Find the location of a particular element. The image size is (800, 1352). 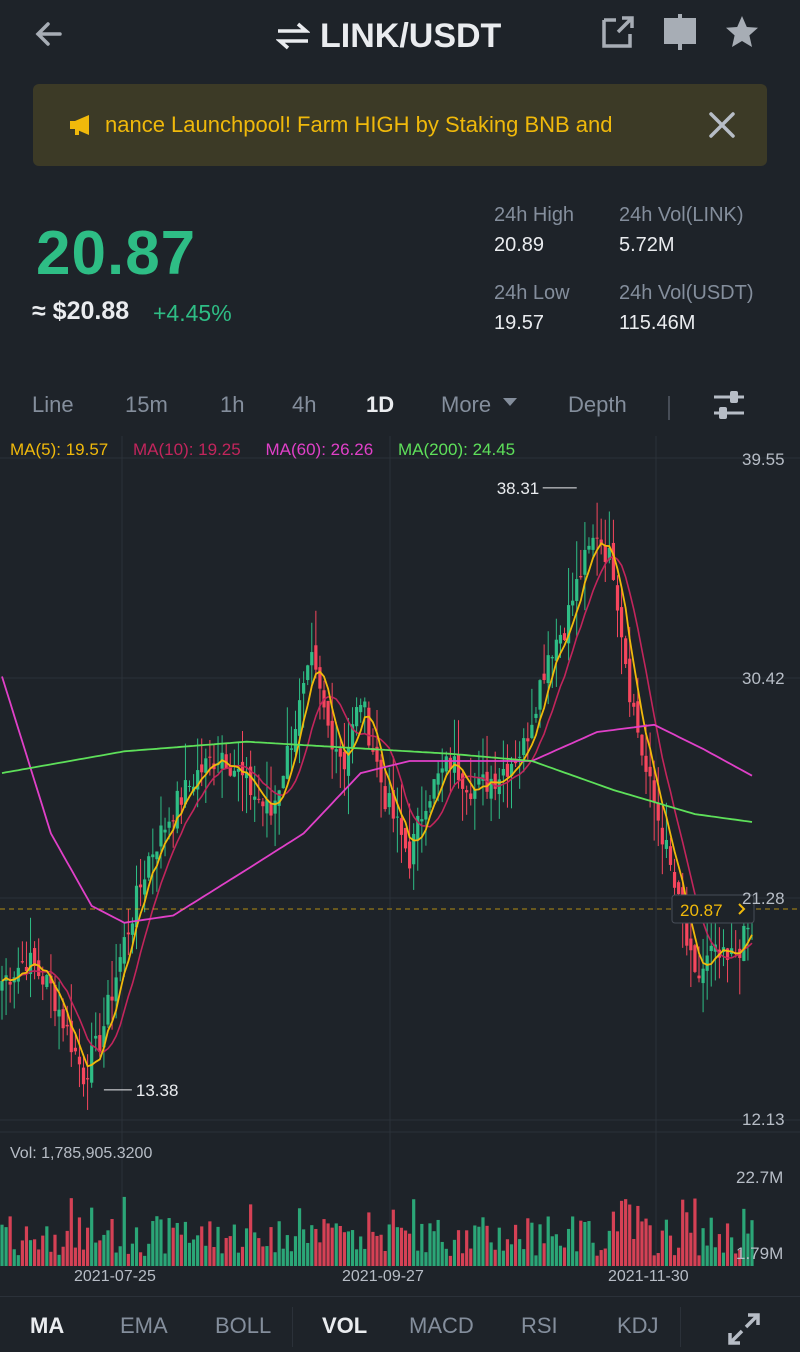

tab-4h: 4h is located at coordinates (304, 404).